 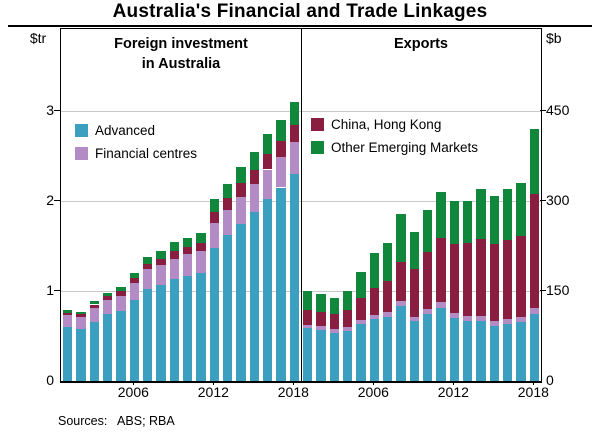 I want to click on legend-item: China, Hong Kong, so click(x=394, y=124).